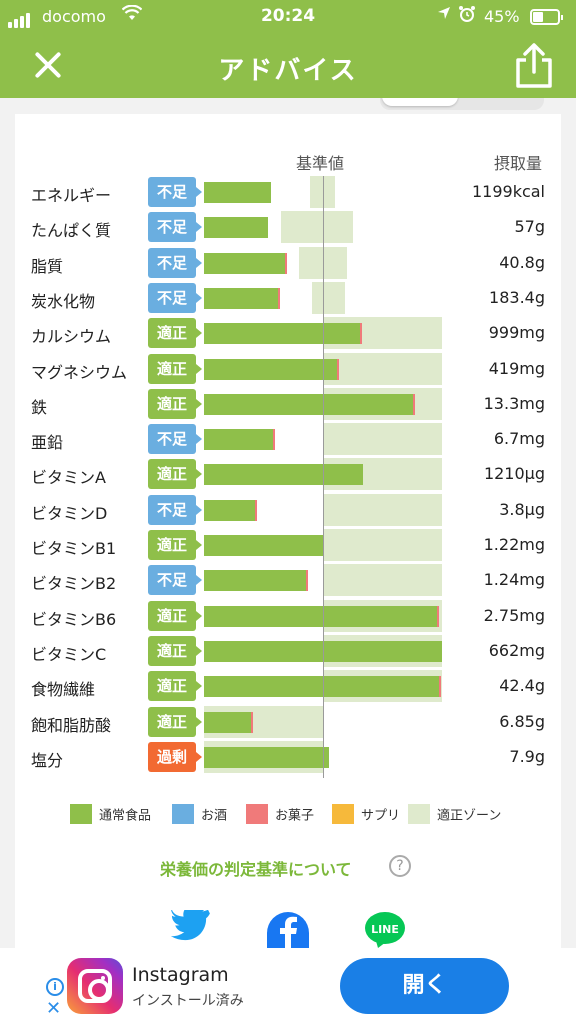 The image size is (576, 1024). Describe the element at coordinates (71, 337) in the screenshot. I see `nutrient-name: カルシウム` at that location.